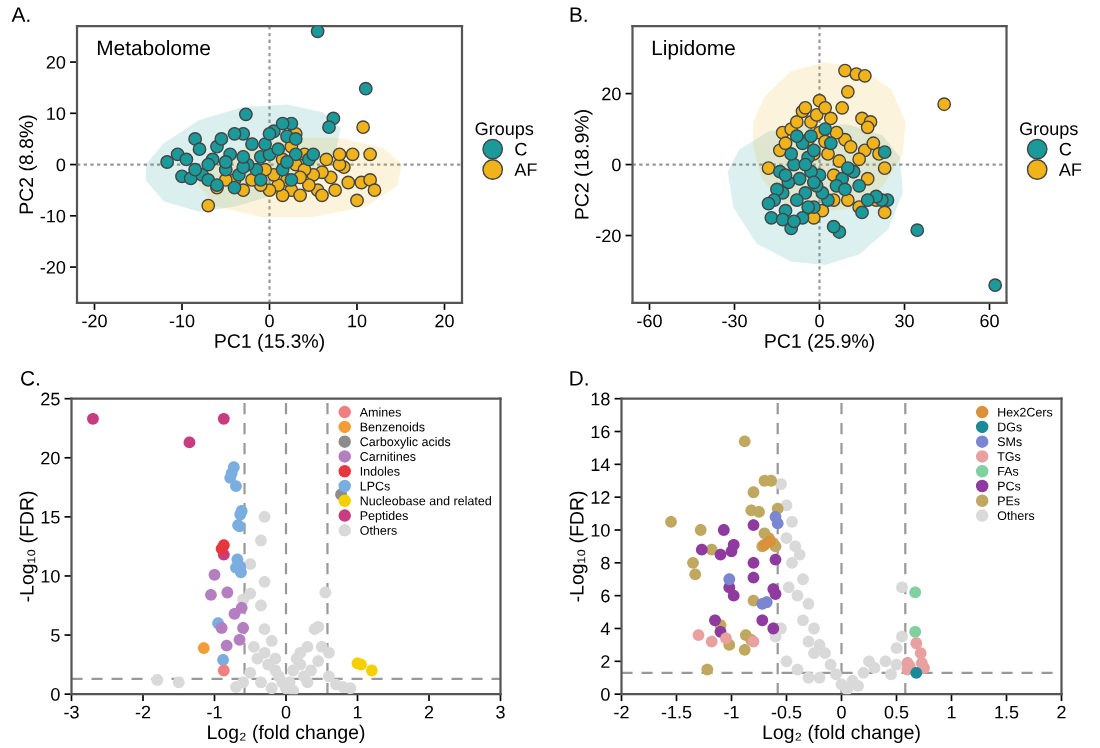 This screenshot has height=748, width=1100. I want to click on y-axis-title: PC2 (8.8%), so click(28, 164).